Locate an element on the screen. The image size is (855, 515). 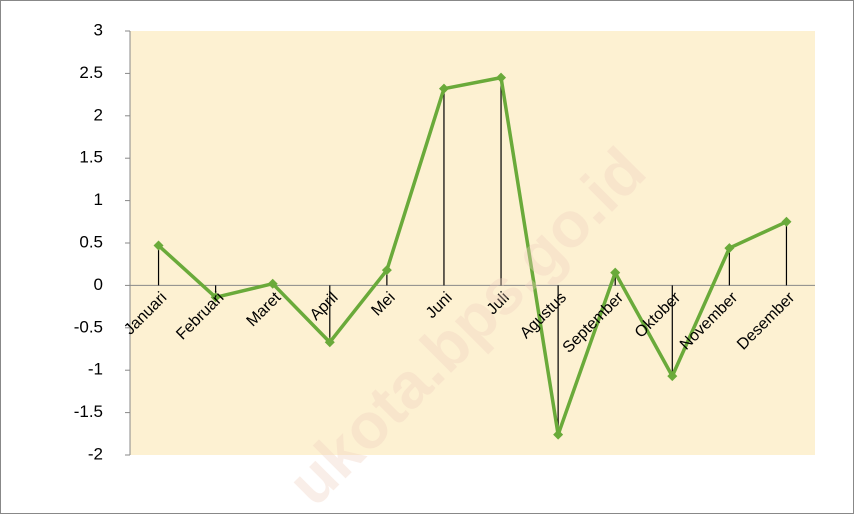
y-tick-label: 2 is located at coordinates (98, 114).